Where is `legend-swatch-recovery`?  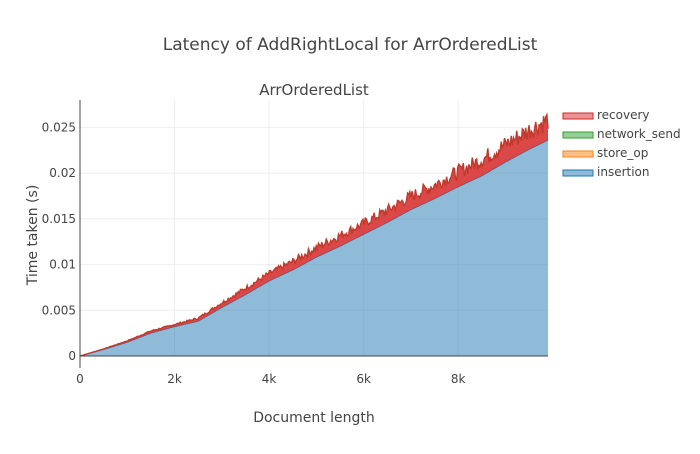
legend-swatch-recovery is located at coordinates (578, 116).